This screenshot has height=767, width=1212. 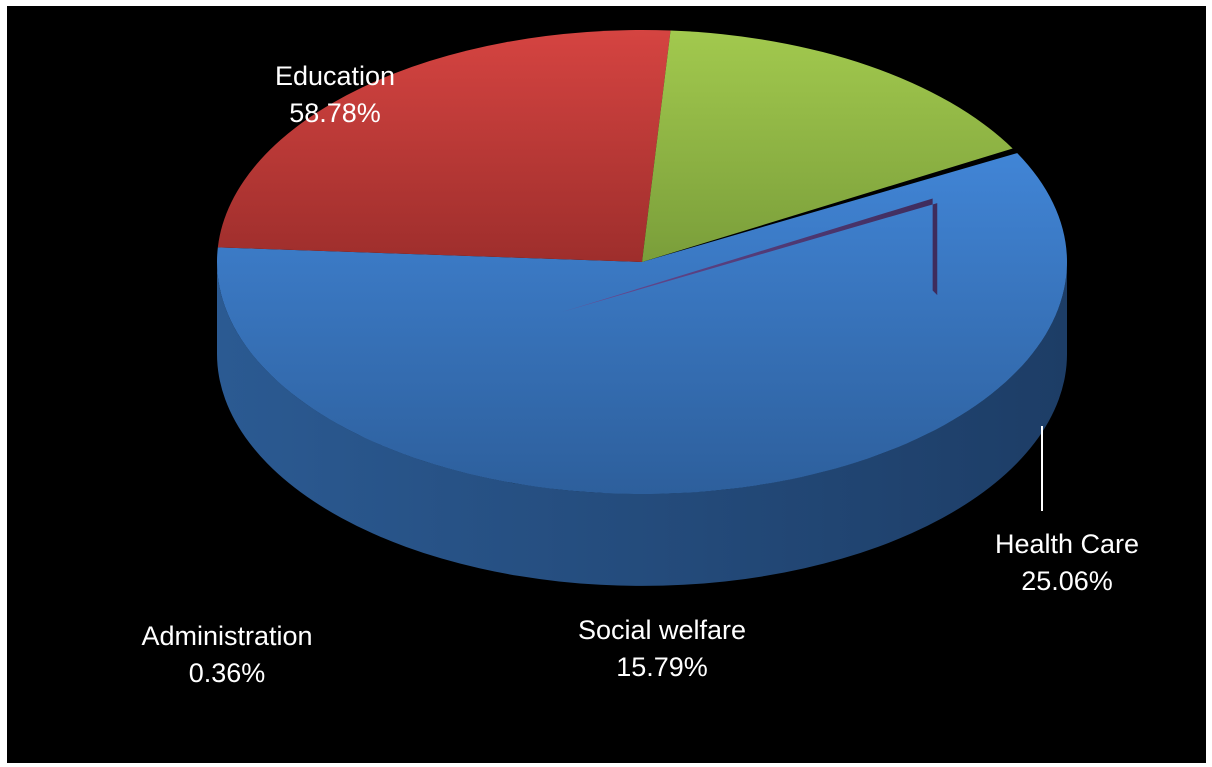 What do you see at coordinates (1067, 581) in the screenshot?
I see `label-health-care-value: 25.06%` at bounding box center [1067, 581].